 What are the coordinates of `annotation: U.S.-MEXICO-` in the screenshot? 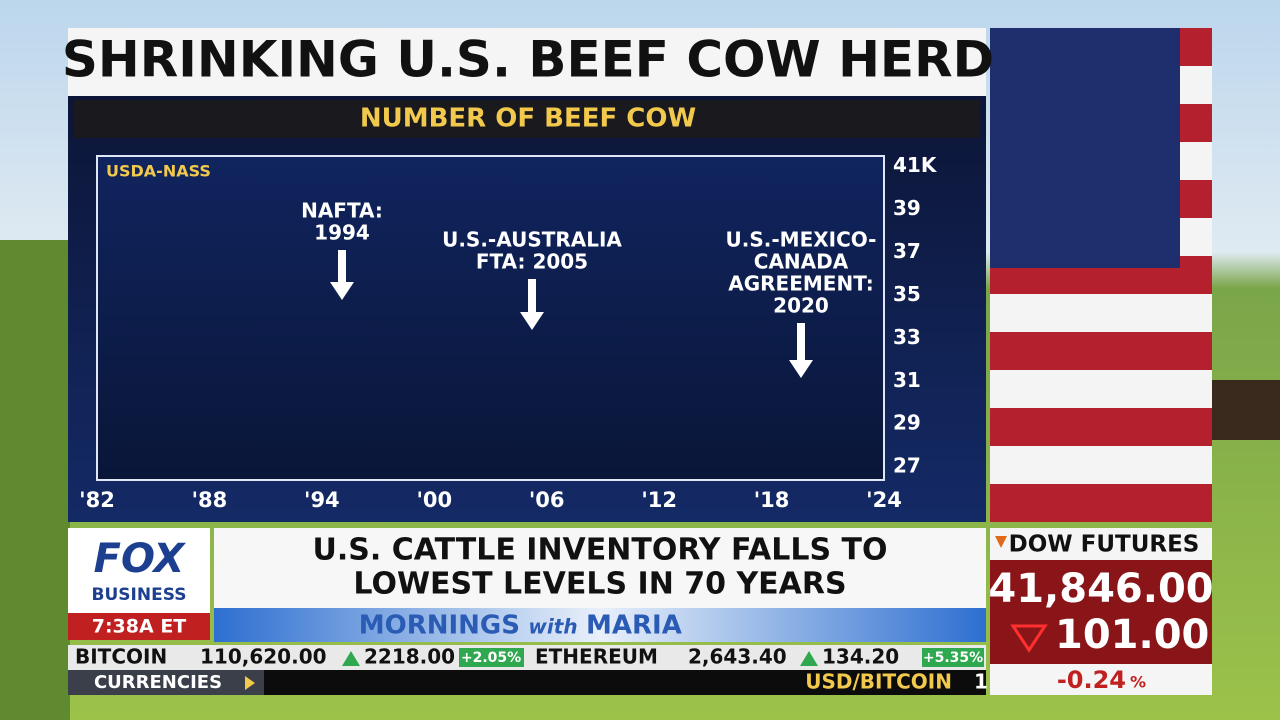 It's located at (801, 240).